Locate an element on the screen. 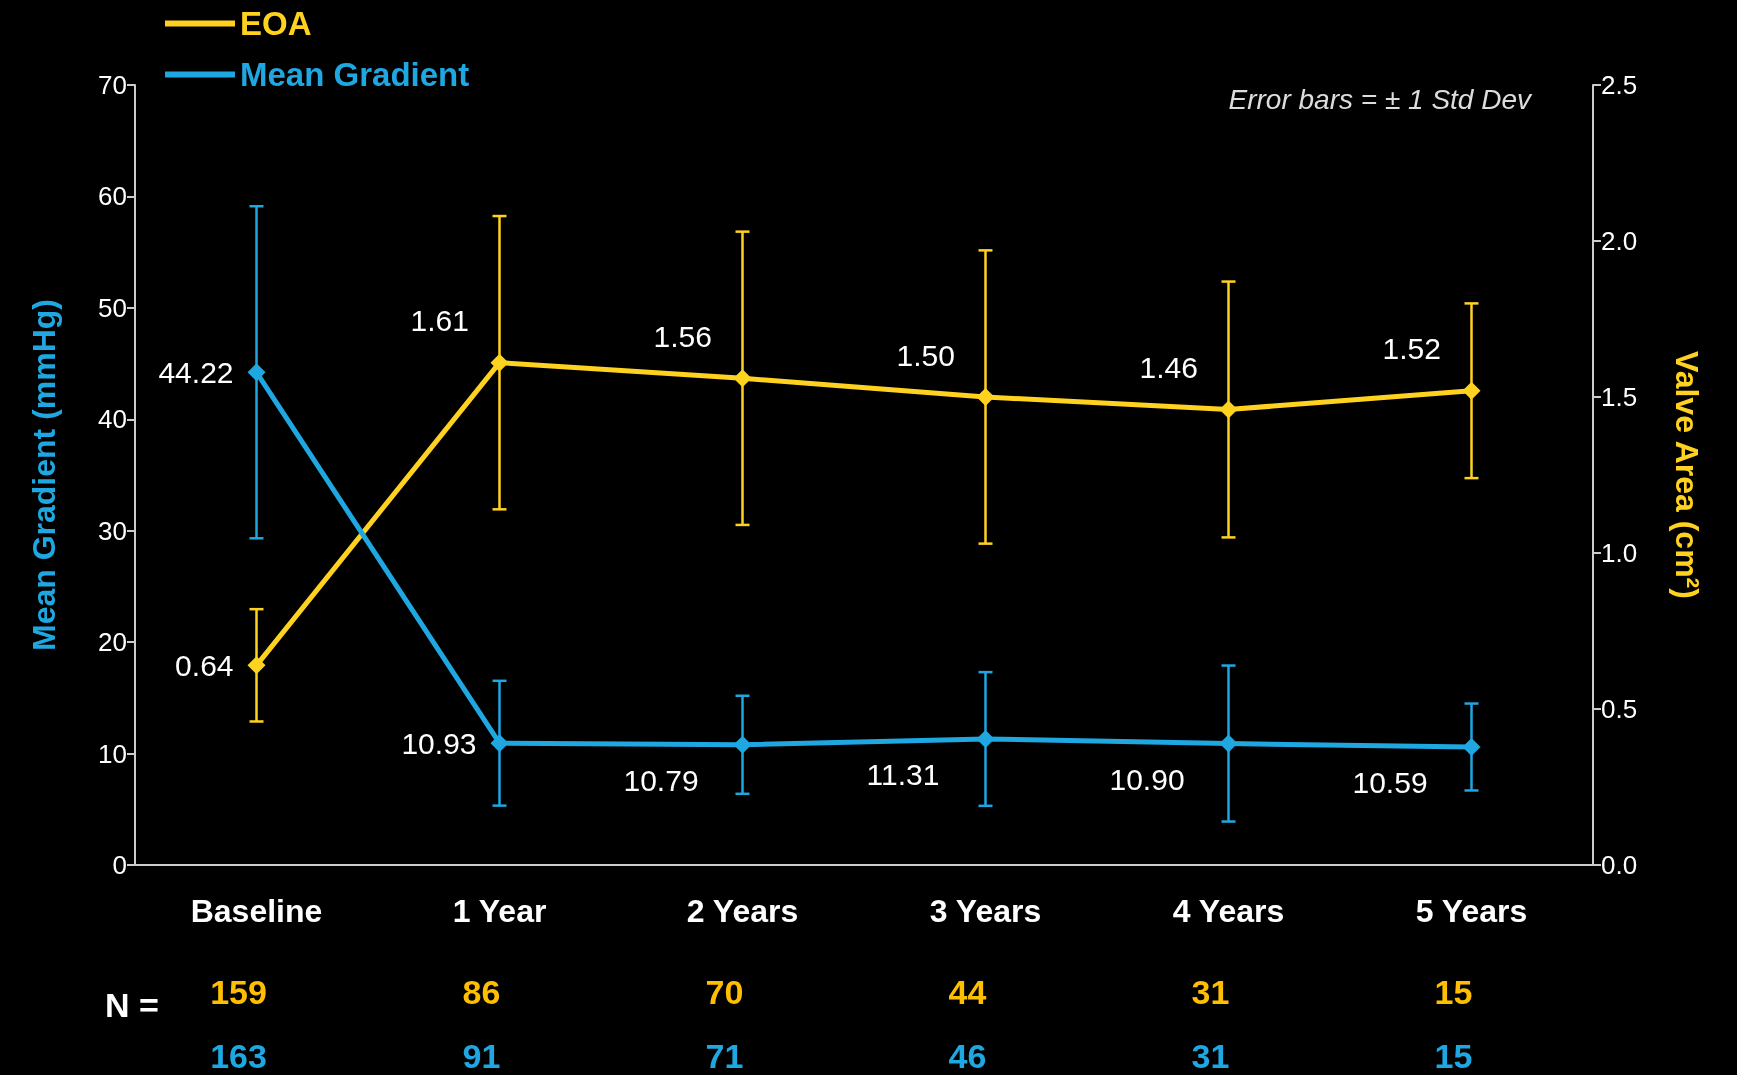 The height and width of the screenshot is (1075, 1737). y2-tick-label: 0.0 is located at coordinates (1619, 865).